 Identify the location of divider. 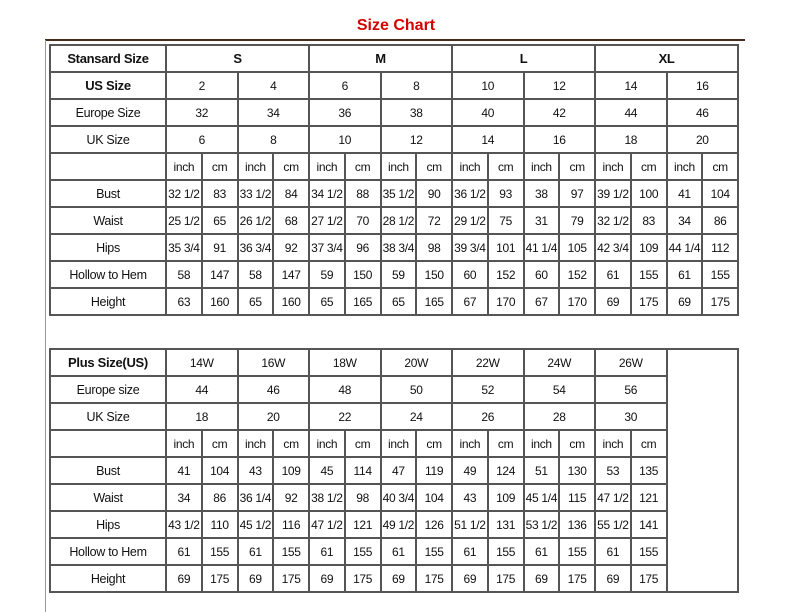
(395, 40).